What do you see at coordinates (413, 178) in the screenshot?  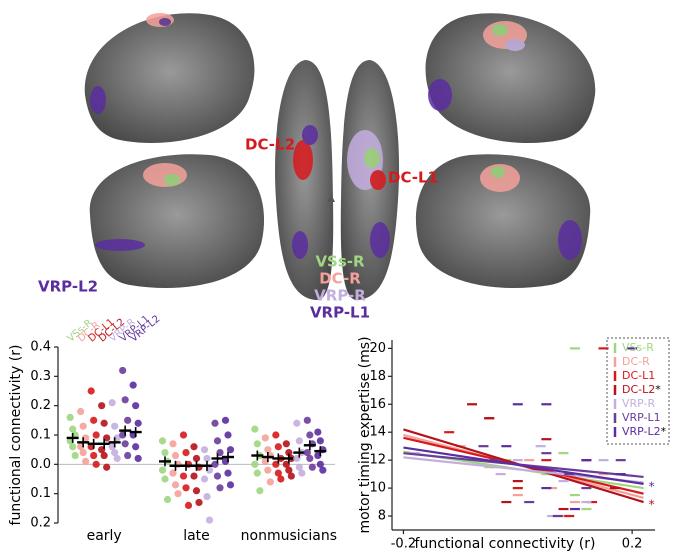 I see `brain-label: DC-L1` at bounding box center [413, 178].